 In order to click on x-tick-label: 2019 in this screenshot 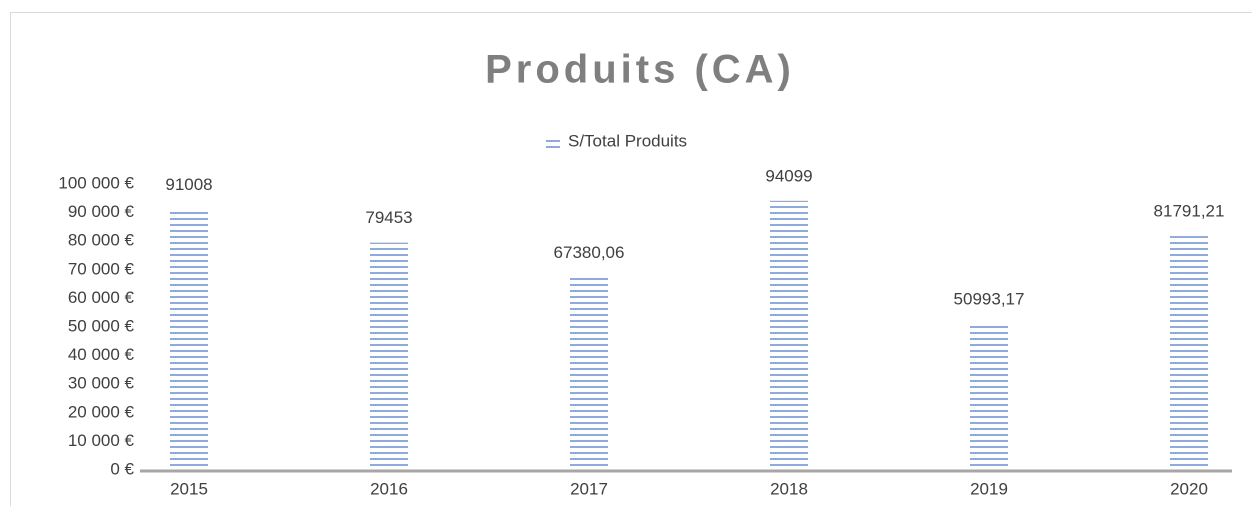, I will do `click(989, 488)`.